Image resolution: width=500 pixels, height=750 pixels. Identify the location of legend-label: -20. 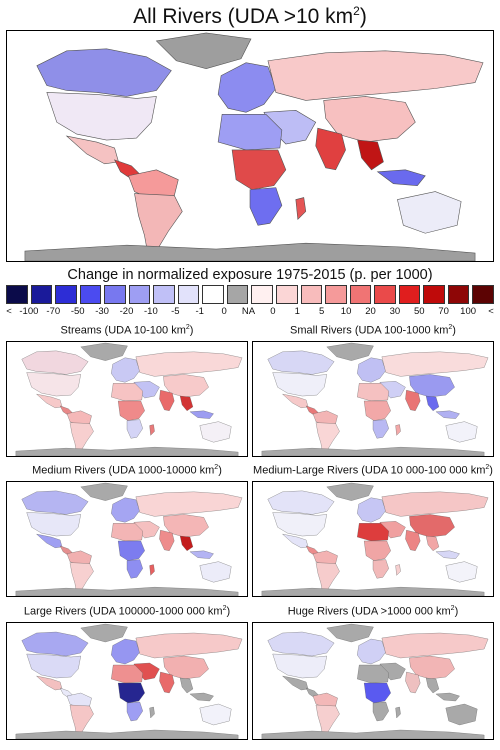
(126, 311).